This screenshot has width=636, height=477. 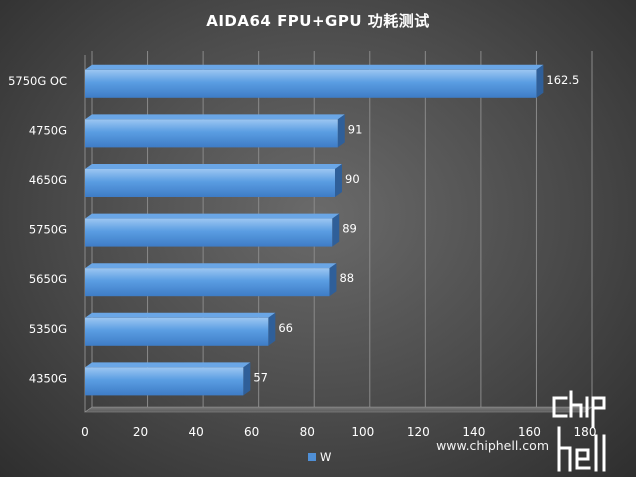 What do you see at coordinates (195, 432) in the screenshot?
I see `x-tick-label: 40` at bounding box center [195, 432].